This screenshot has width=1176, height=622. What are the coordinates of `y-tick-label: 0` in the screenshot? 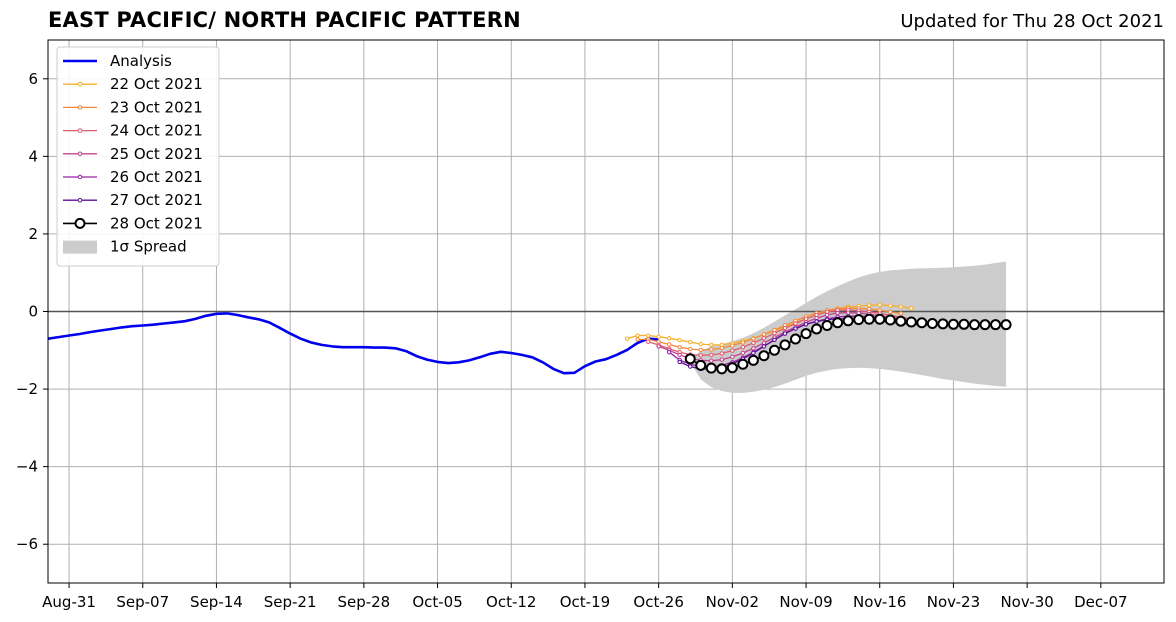 It's located at (33, 312).